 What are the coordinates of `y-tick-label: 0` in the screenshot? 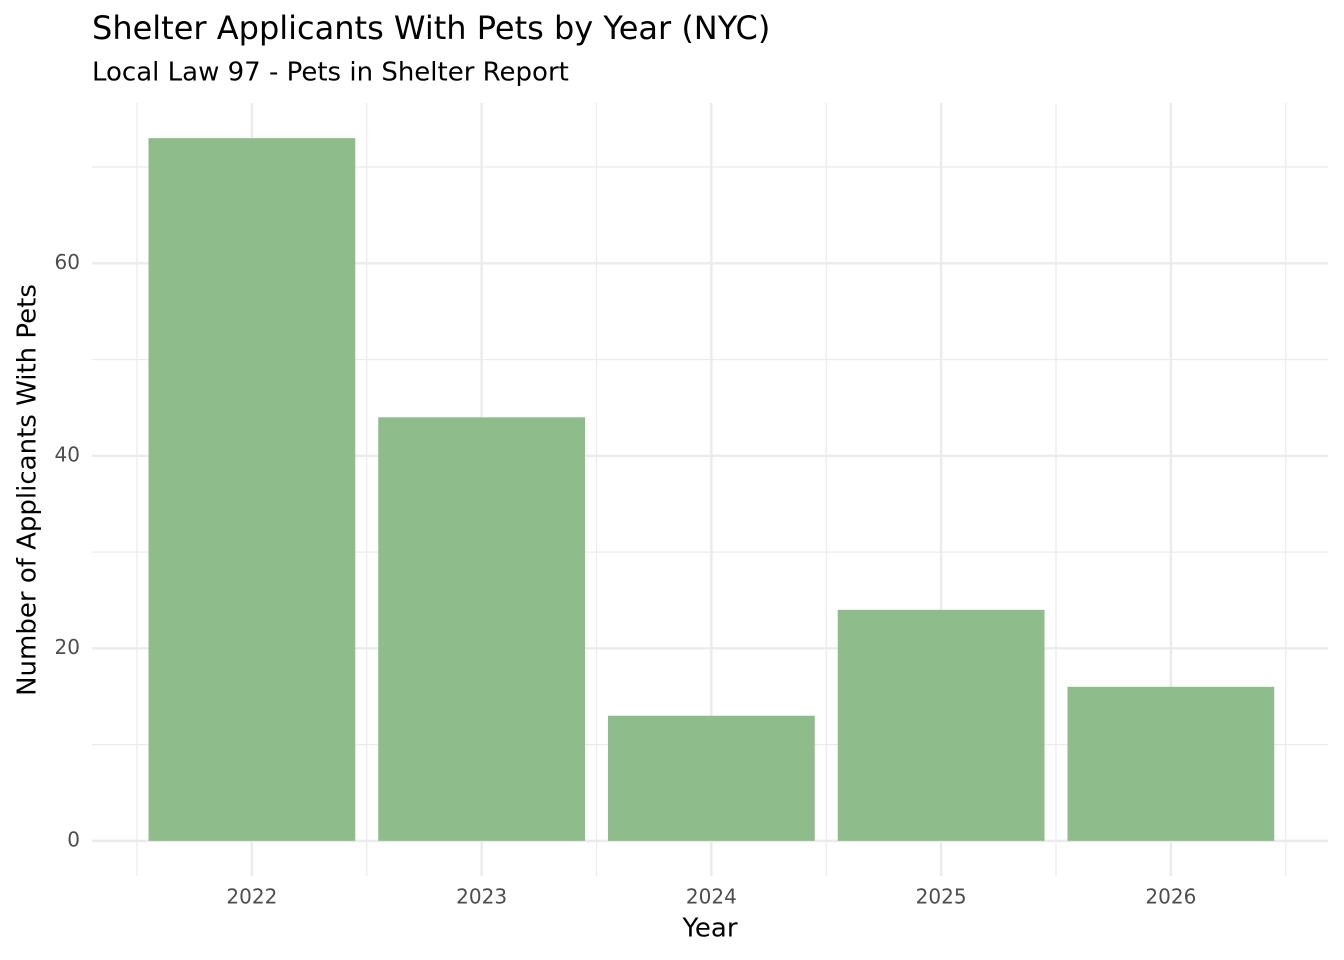 It's located at (73, 839).